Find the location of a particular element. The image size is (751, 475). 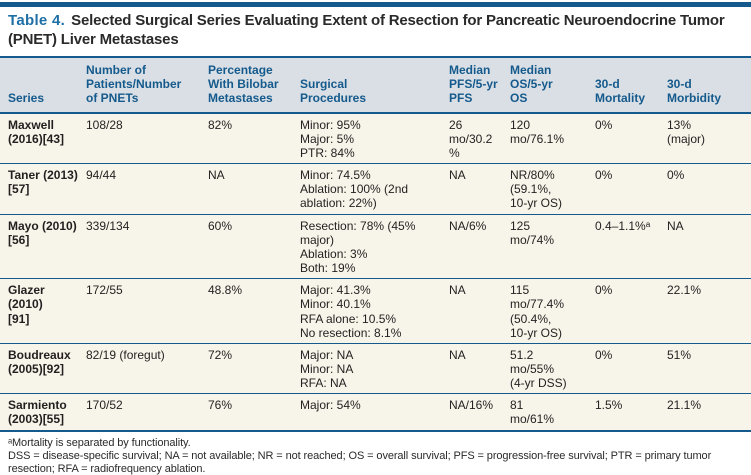

cell-surgical: Minor: 95% Major: 5% PTR: 84% is located at coordinates (374, 138).